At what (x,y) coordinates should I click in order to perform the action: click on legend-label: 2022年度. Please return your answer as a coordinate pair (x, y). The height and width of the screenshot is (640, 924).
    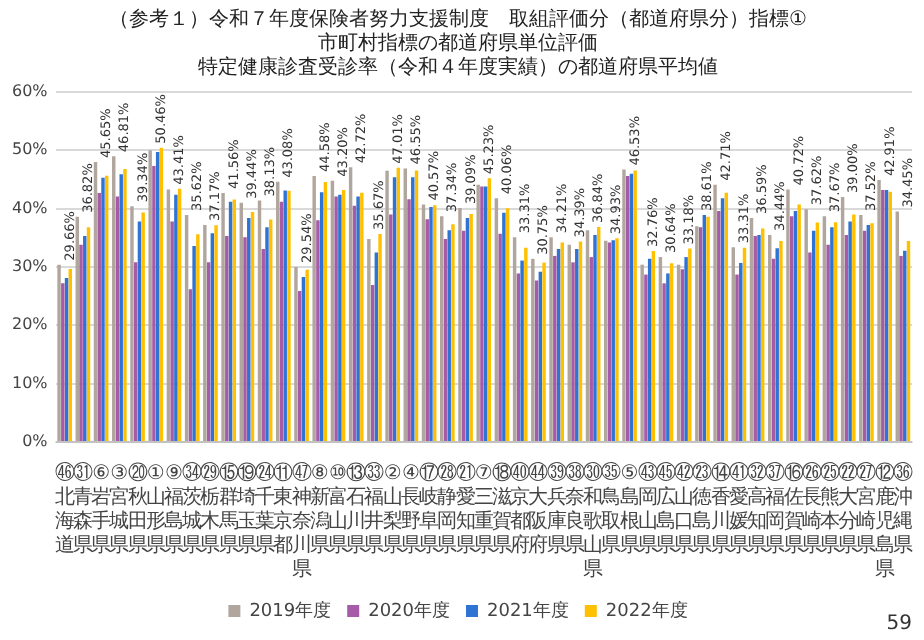
    Looking at the image, I should click on (646, 610).